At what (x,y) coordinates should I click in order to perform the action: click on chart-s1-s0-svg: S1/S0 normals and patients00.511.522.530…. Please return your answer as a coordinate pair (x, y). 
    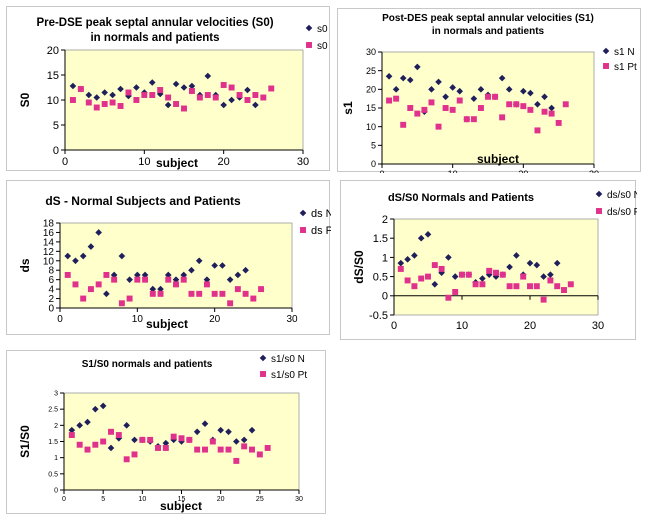
    Looking at the image, I should click on (162, 433).